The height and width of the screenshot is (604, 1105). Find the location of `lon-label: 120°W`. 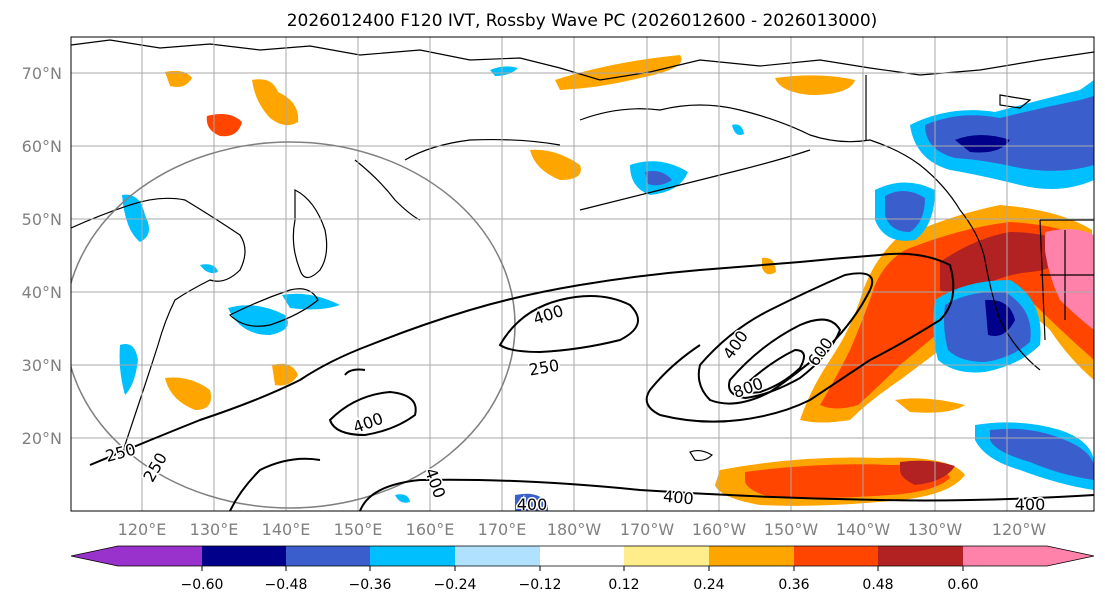

lon-label: 120°W is located at coordinates (1019, 529).